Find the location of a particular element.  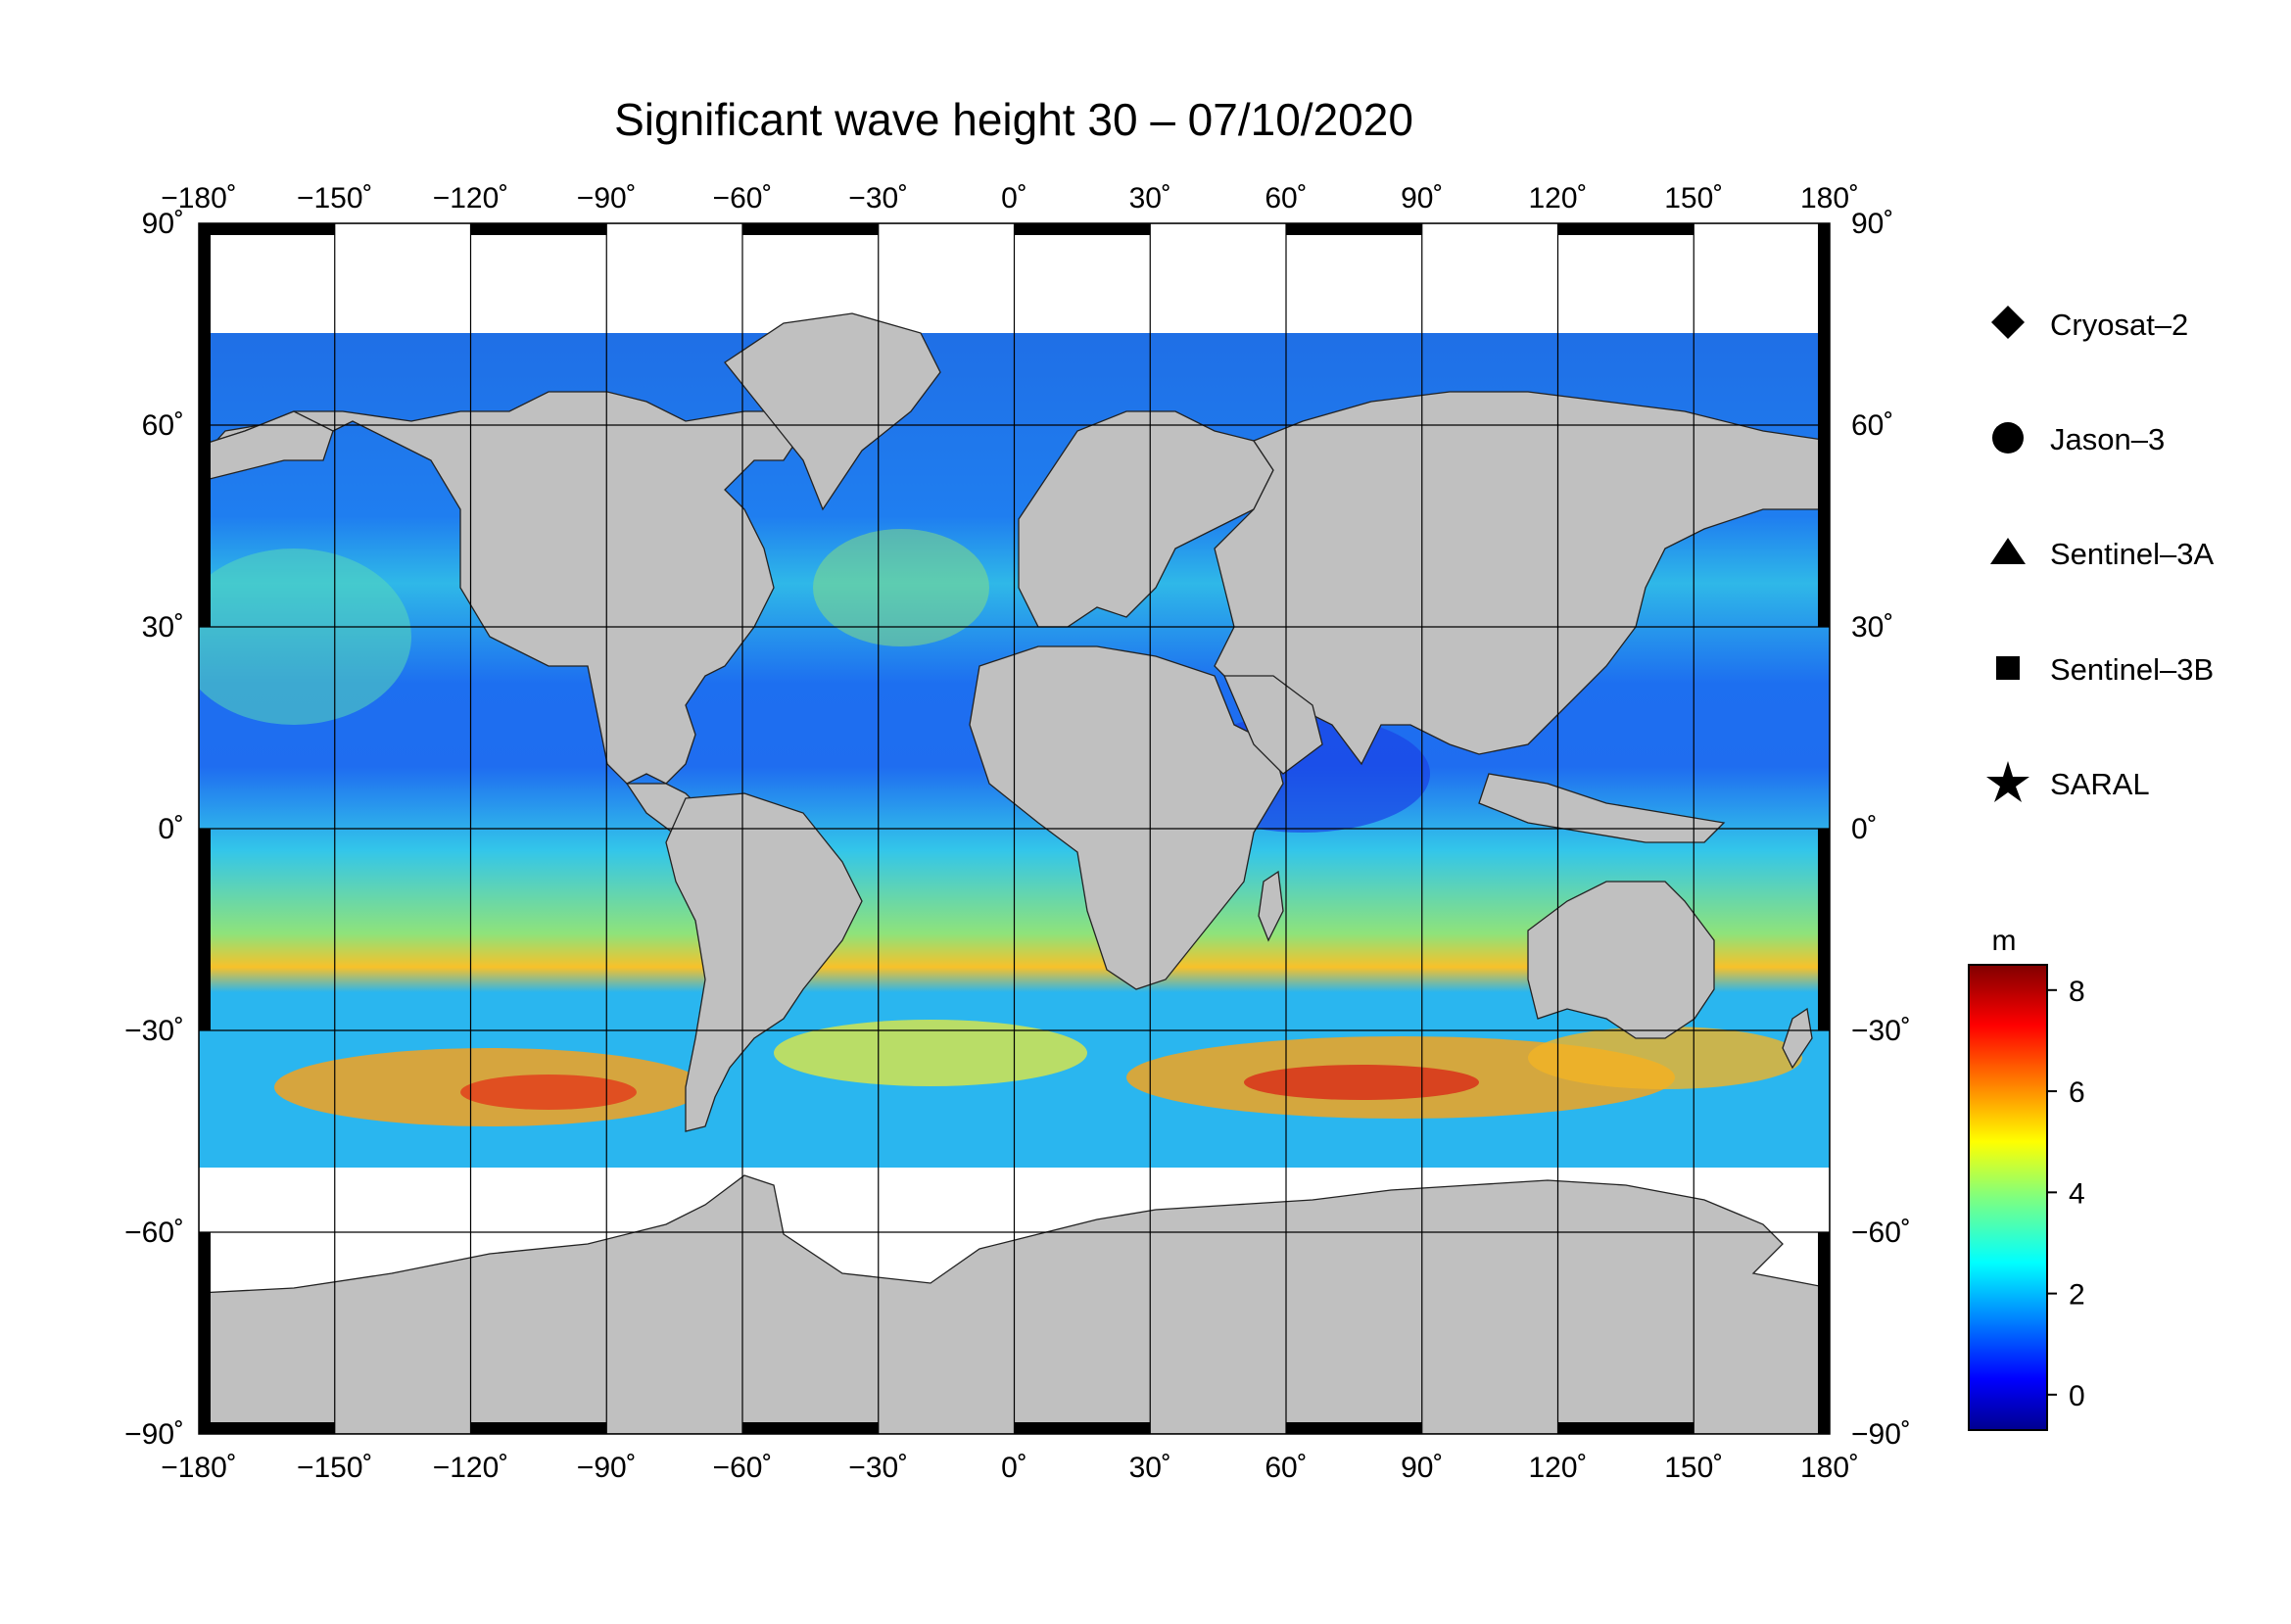

land-new-zealand is located at coordinates (1797, 1038).